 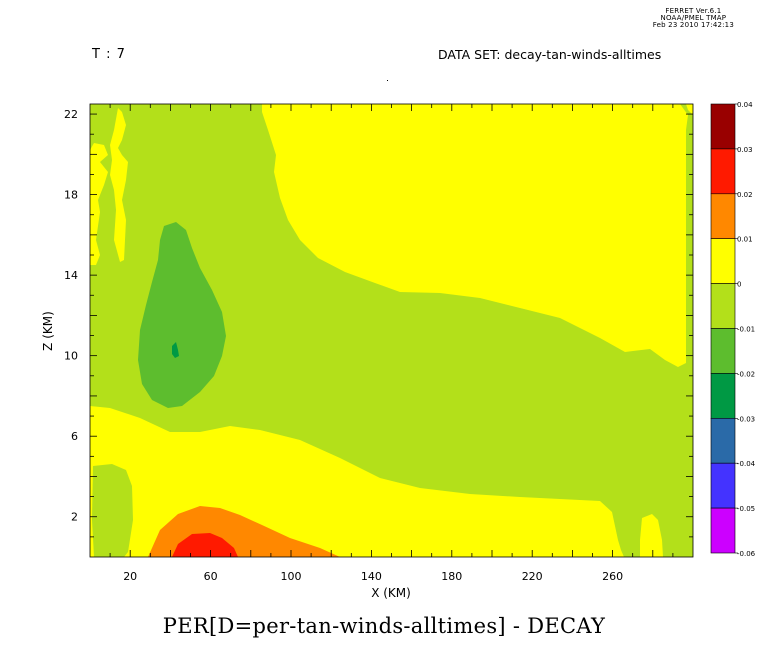 I want to click on fill-0-001-upper-edge, so click(x=689, y=109).